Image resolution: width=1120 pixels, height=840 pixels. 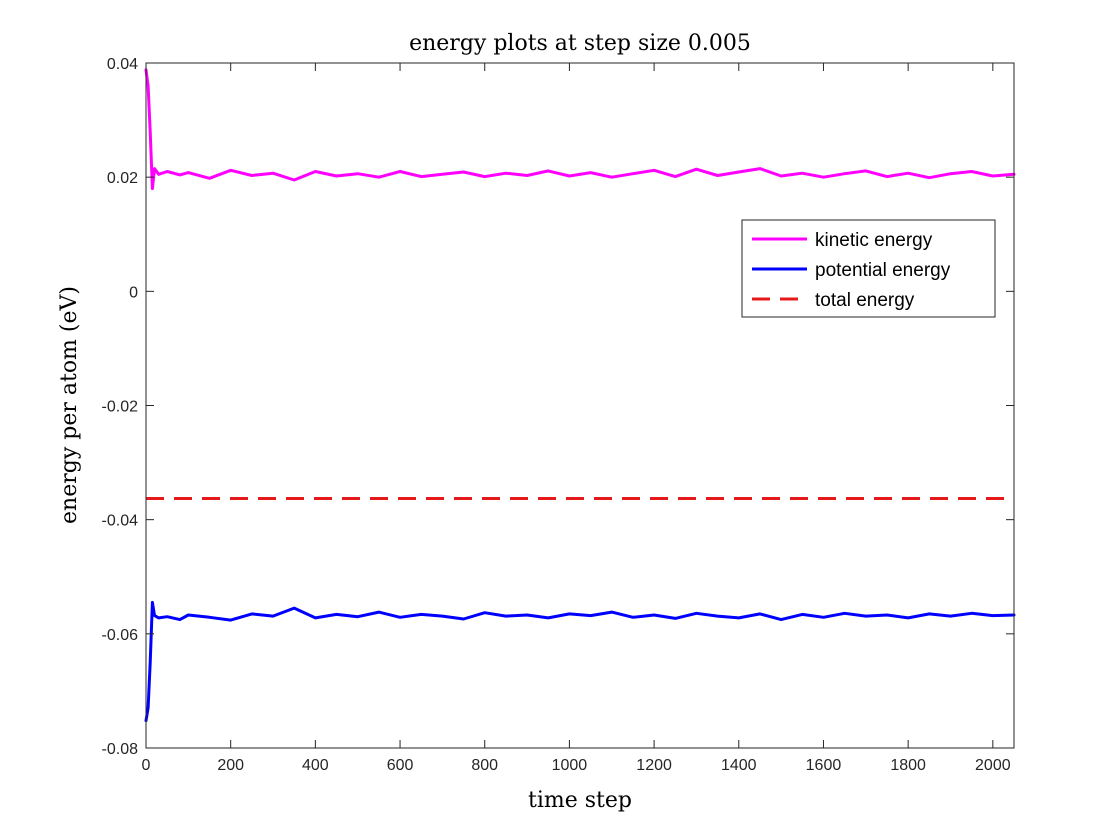 What do you see at coordinates (865, 300) in the screenshot?
I see `legend-label-total-energy: total energy` at bounding box center [865, 300].